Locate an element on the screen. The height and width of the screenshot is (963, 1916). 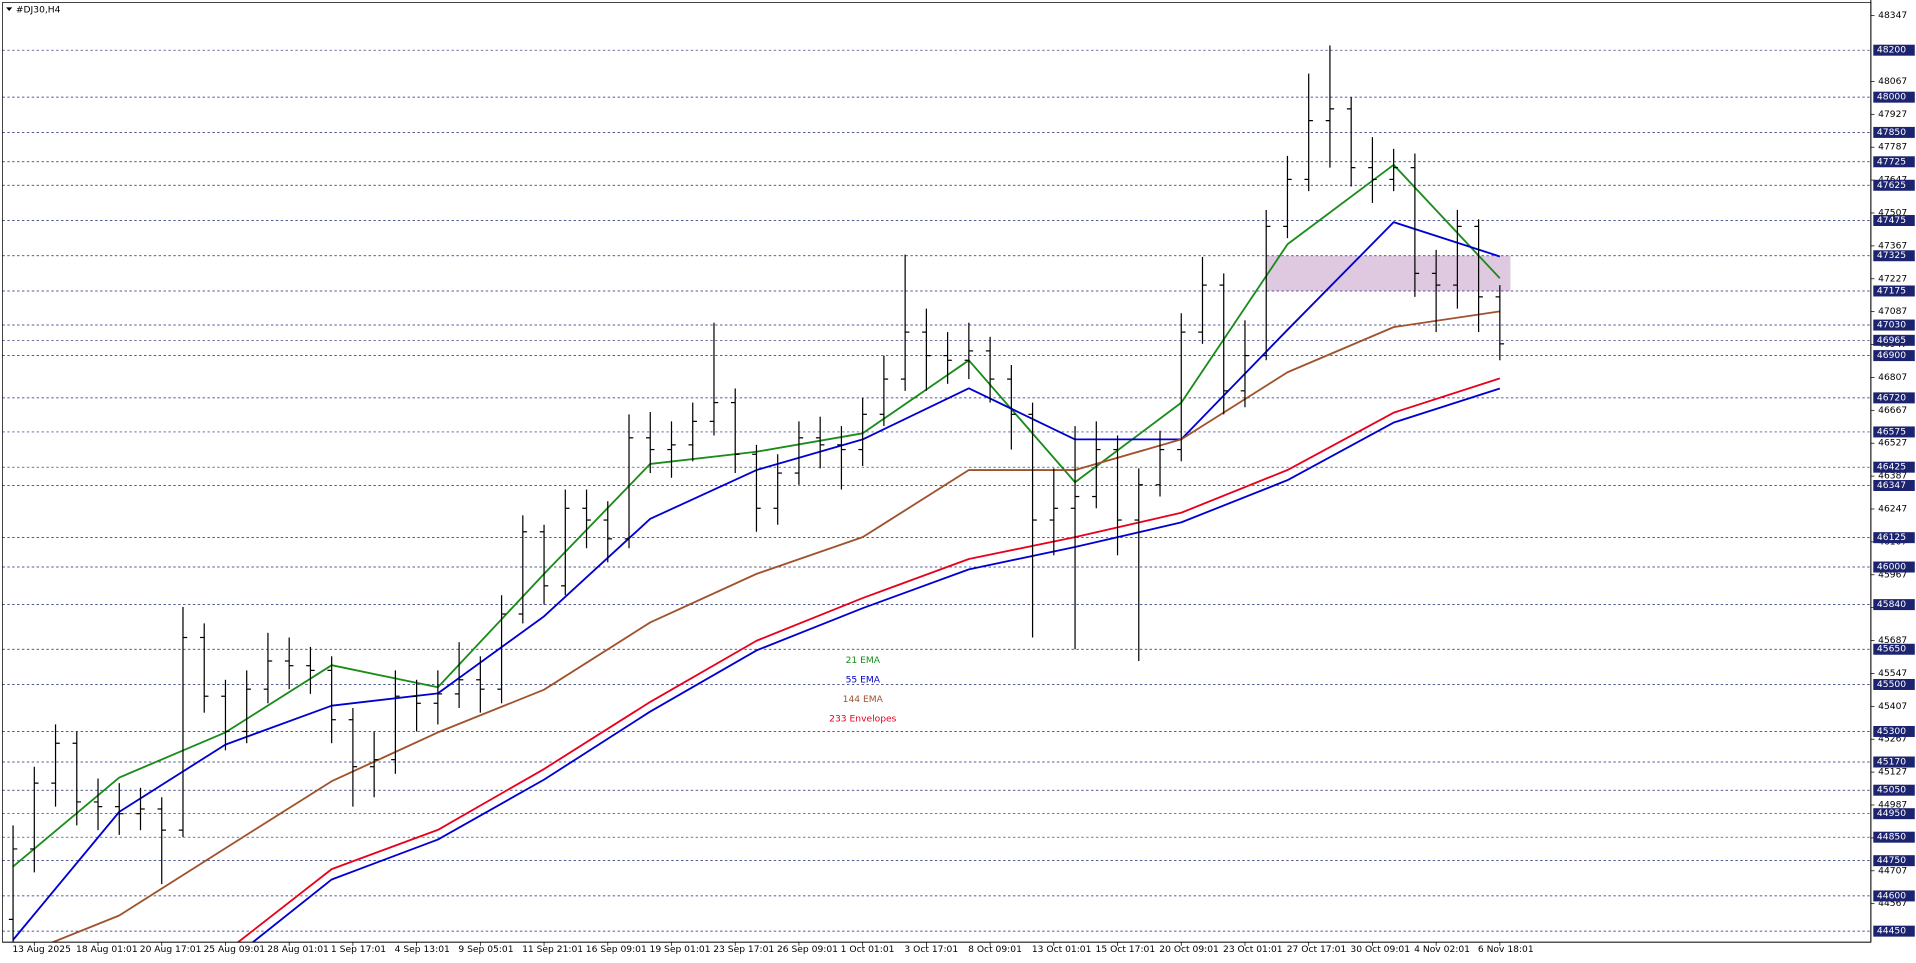
y-tick-label: 46807 is located at coordinates (1892, 378).